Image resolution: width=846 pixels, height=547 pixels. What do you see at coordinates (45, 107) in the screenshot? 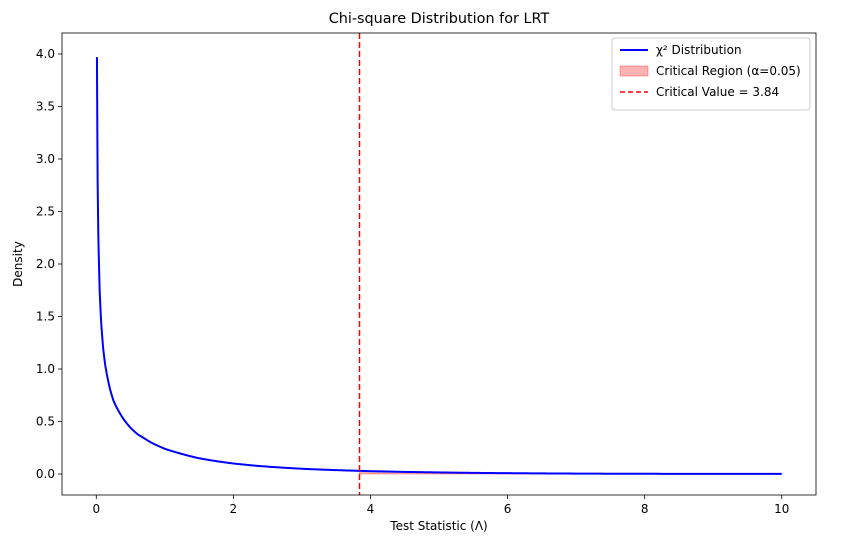
I see `y-tick-label: 3.5` at bounding box center [45, 107].